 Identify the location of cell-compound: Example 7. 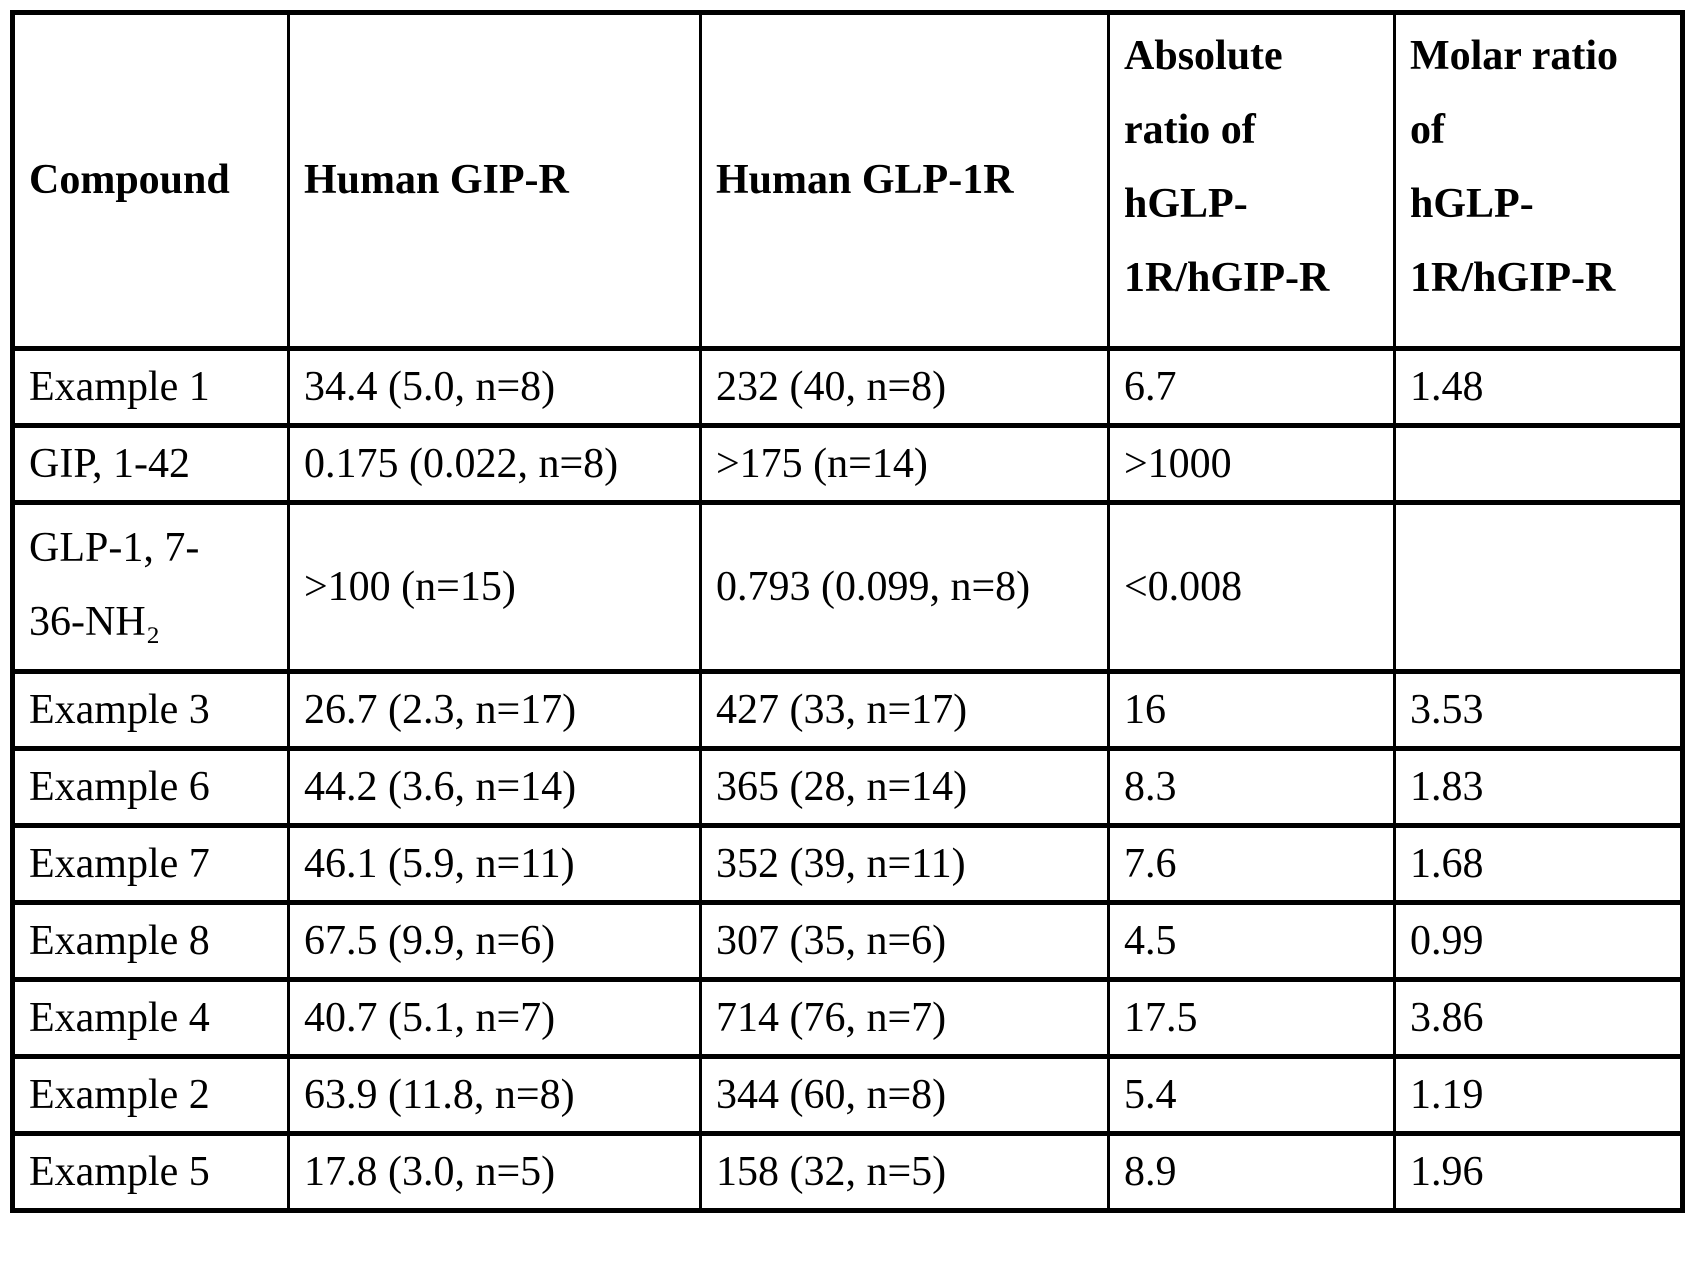
(150, 864).